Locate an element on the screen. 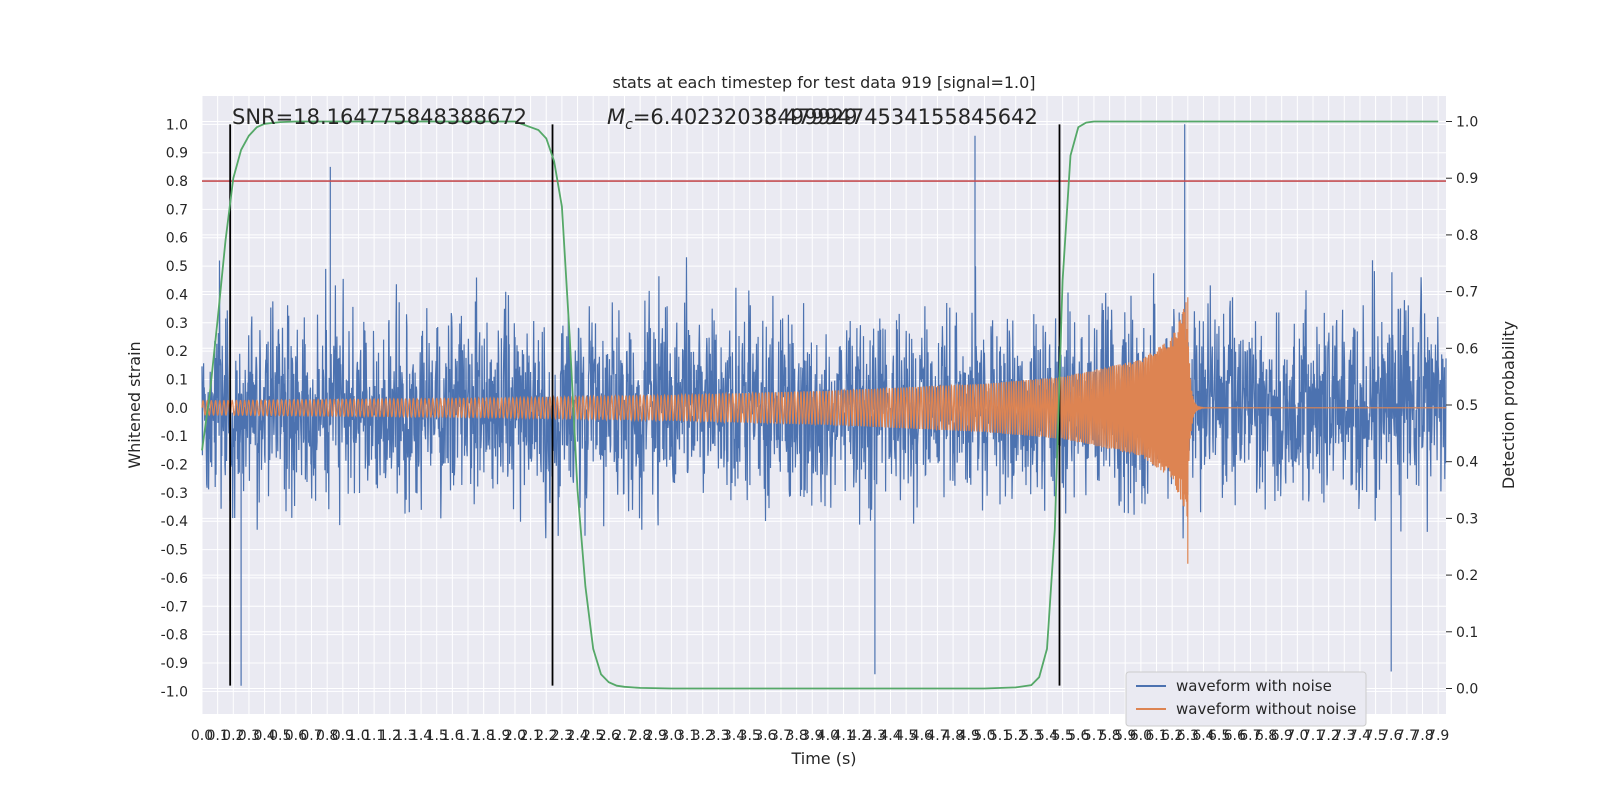  x-tick-label: 2.3 is located at coordinates (562, 736).